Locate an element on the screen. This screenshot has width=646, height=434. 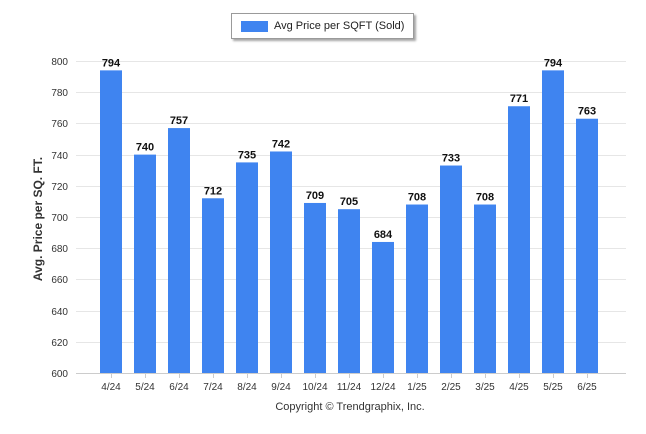
y-tick-label: 800 is located at coordinates (59, 62).